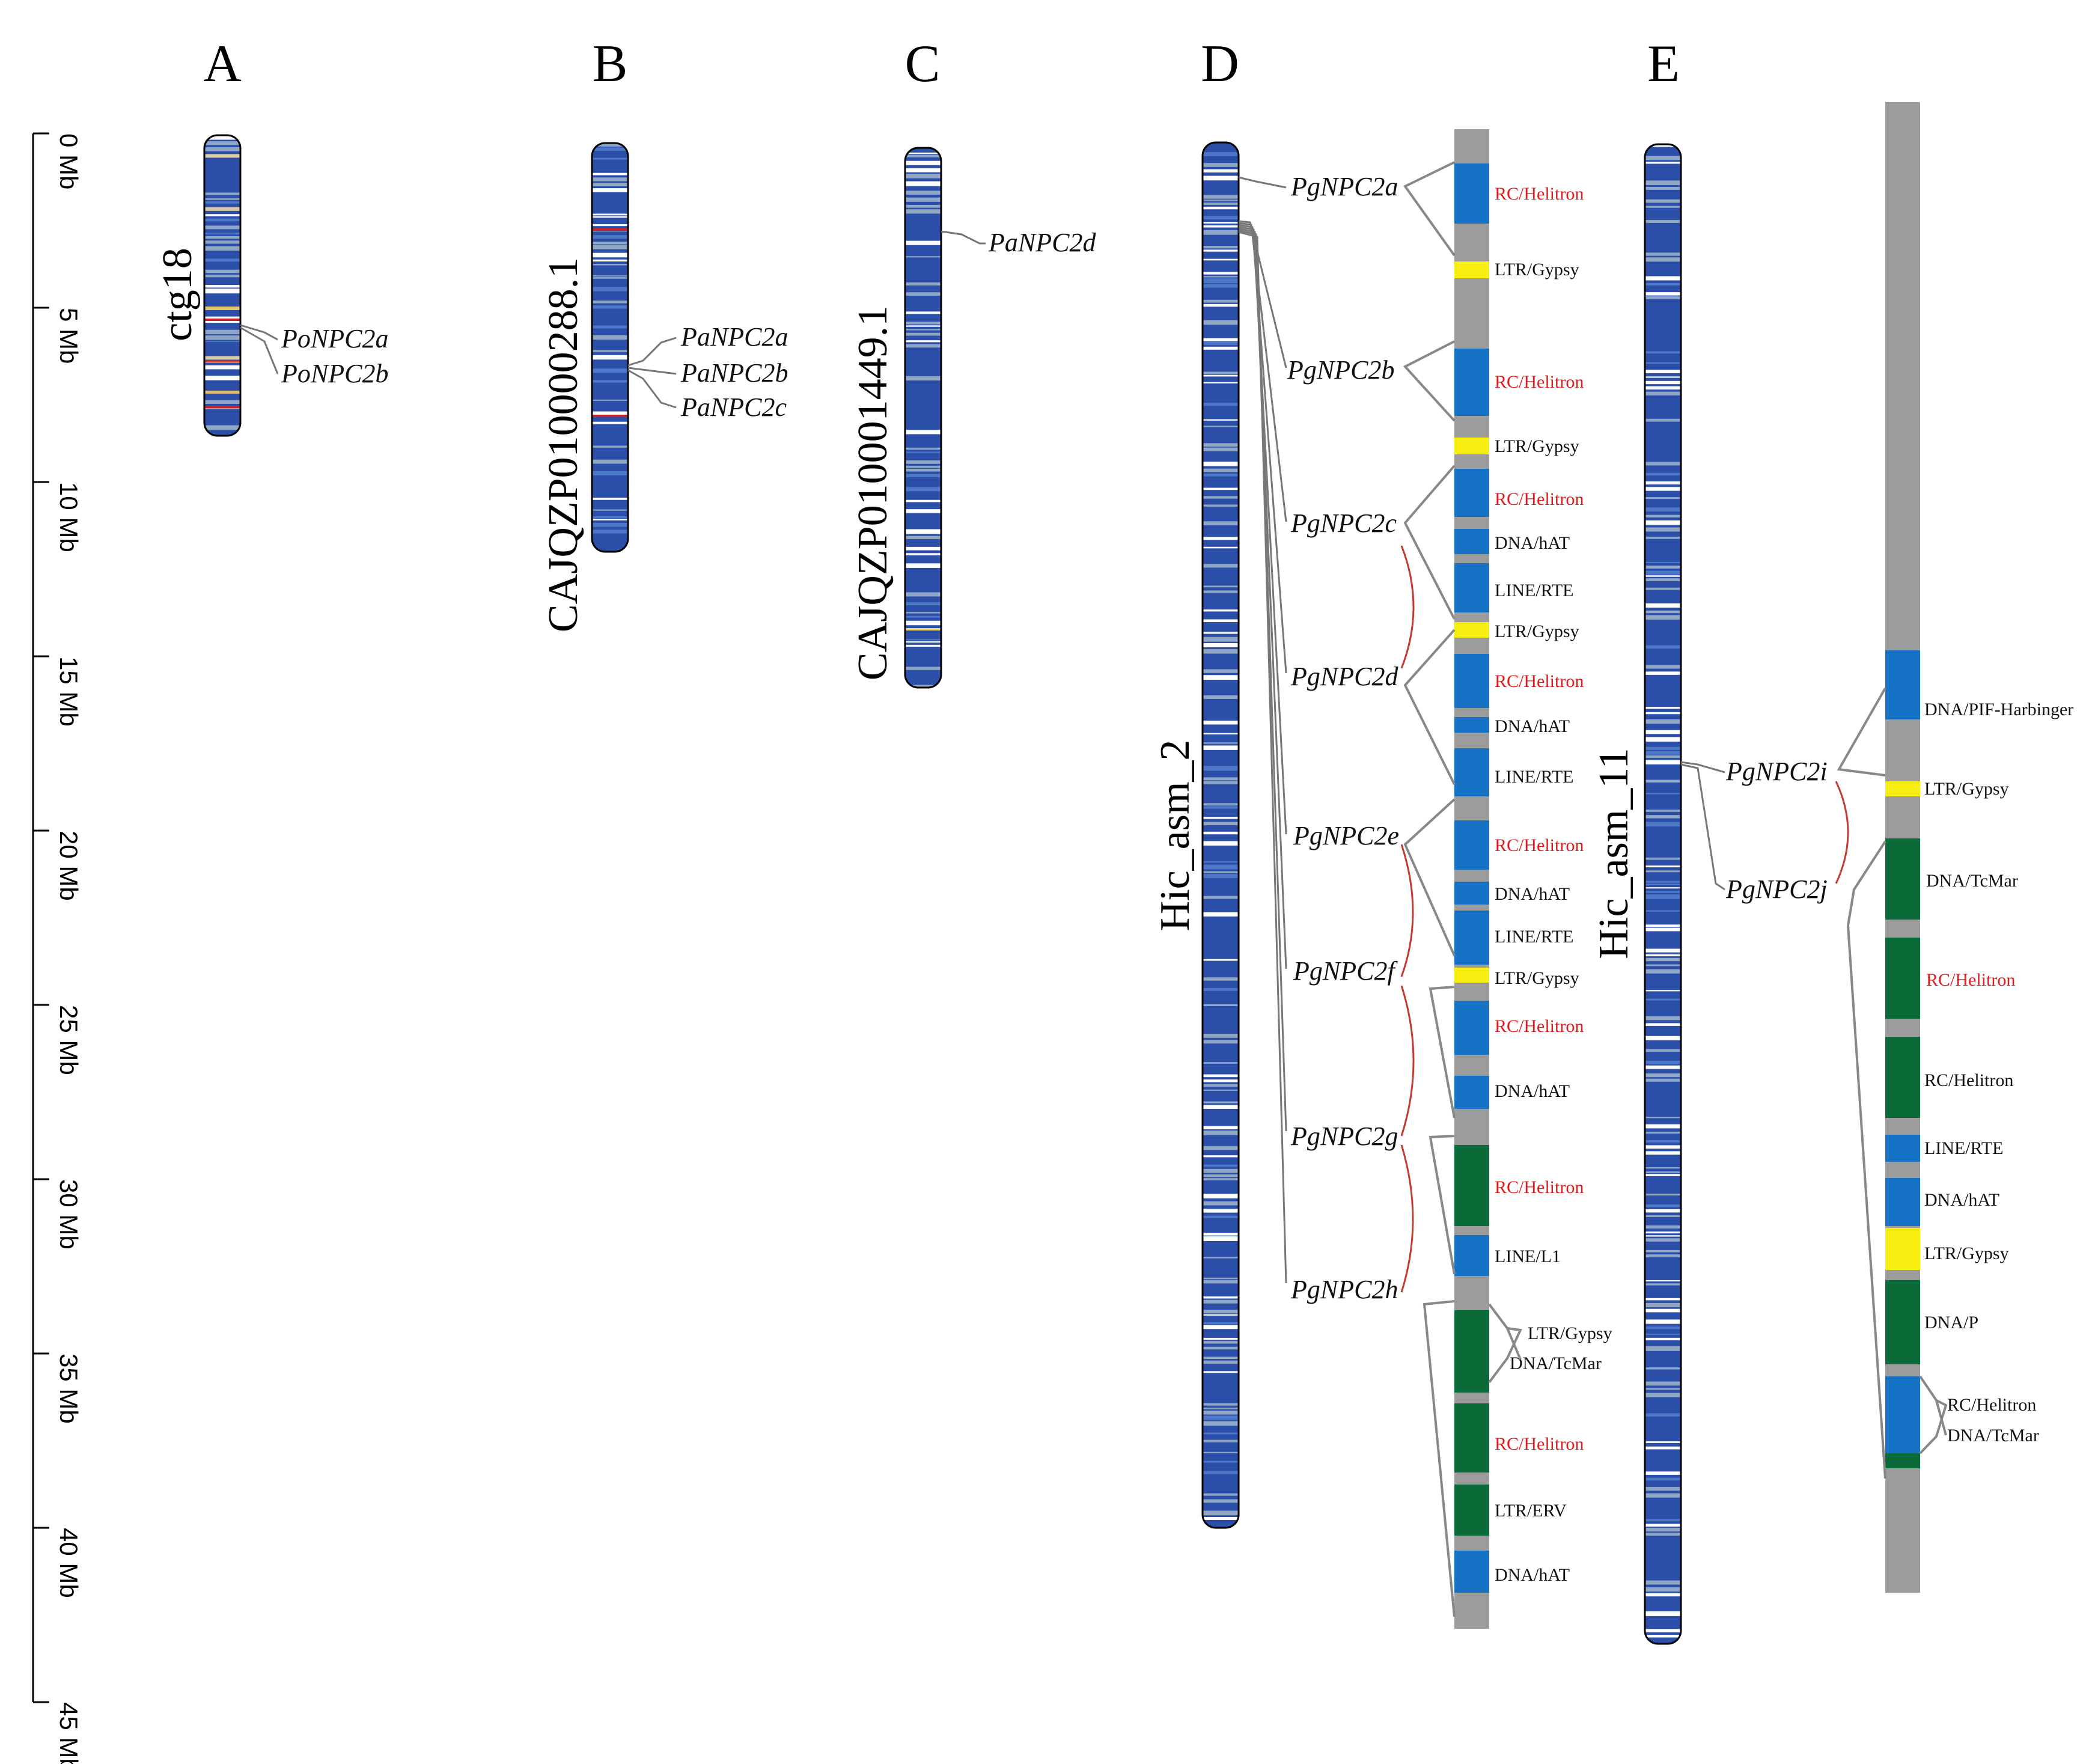 Image resolution: width=2092 pixels, height=1764 pixels. What do you see at coordinates (69, 1040) in the screenshot?
I see `scale-label: 25 Mb` at bounding box center [69, 1040].